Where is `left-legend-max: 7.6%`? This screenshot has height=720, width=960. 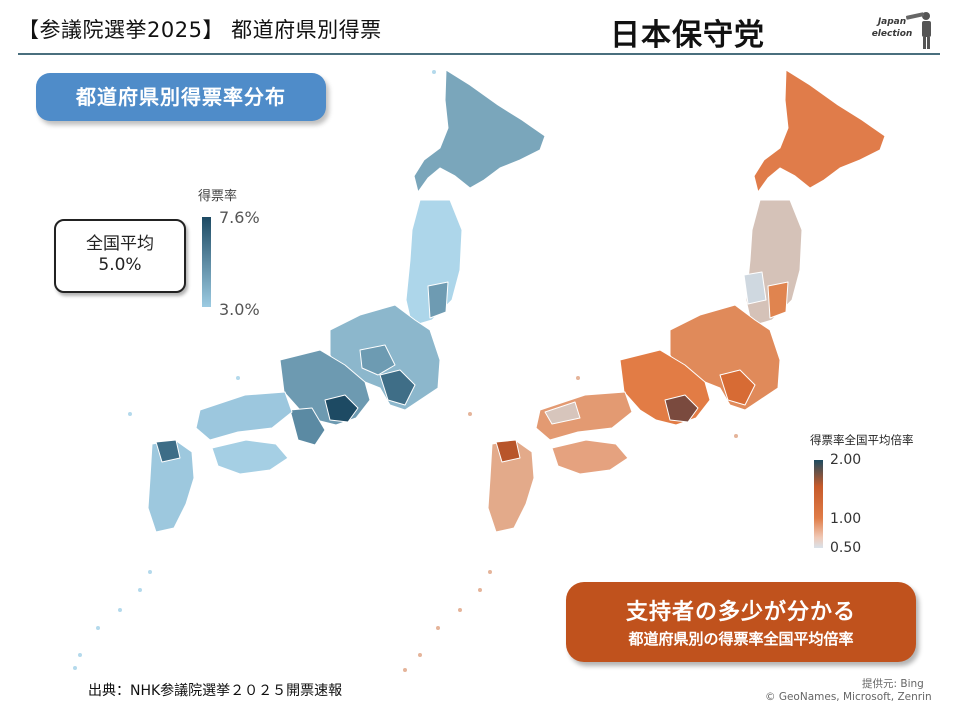
left-legend-max: 7.6% is located at coordinates (239, 217).